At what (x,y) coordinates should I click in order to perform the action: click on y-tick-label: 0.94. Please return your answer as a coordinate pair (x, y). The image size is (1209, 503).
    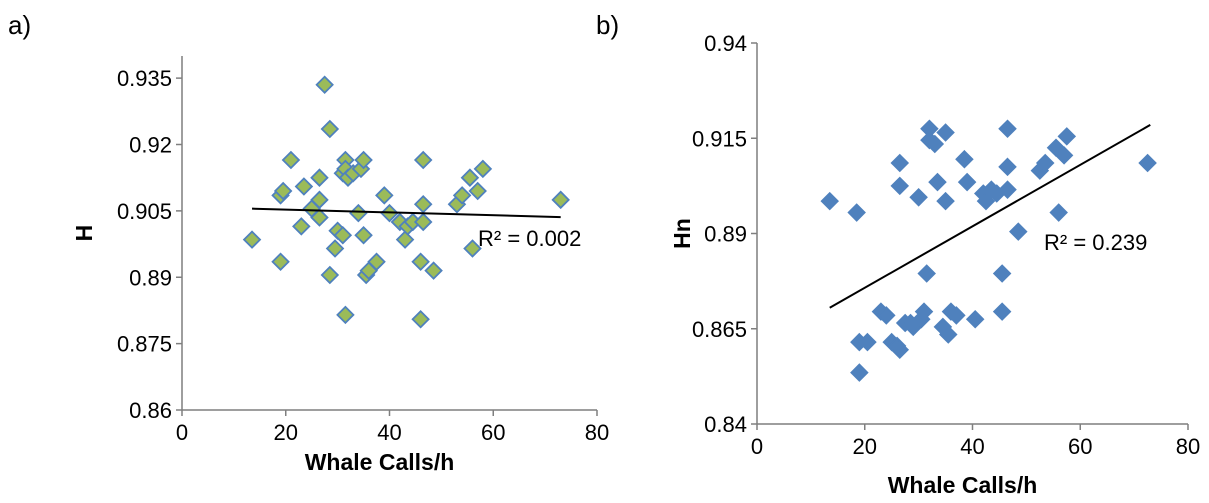
    Looking at the image, I should click on (725, 43).